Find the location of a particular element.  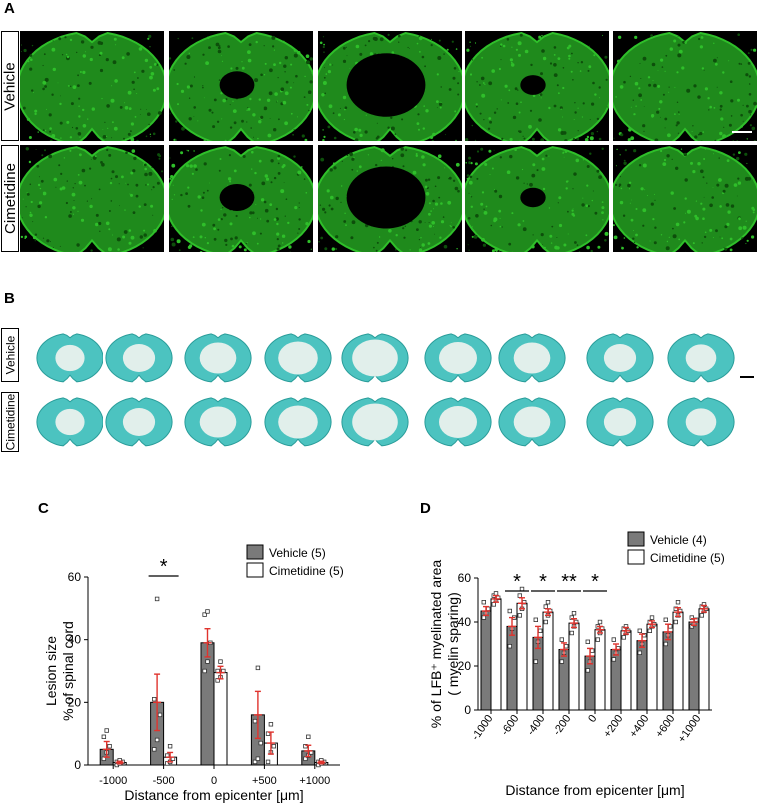

cord-outline is located at coordinates (92, 199).